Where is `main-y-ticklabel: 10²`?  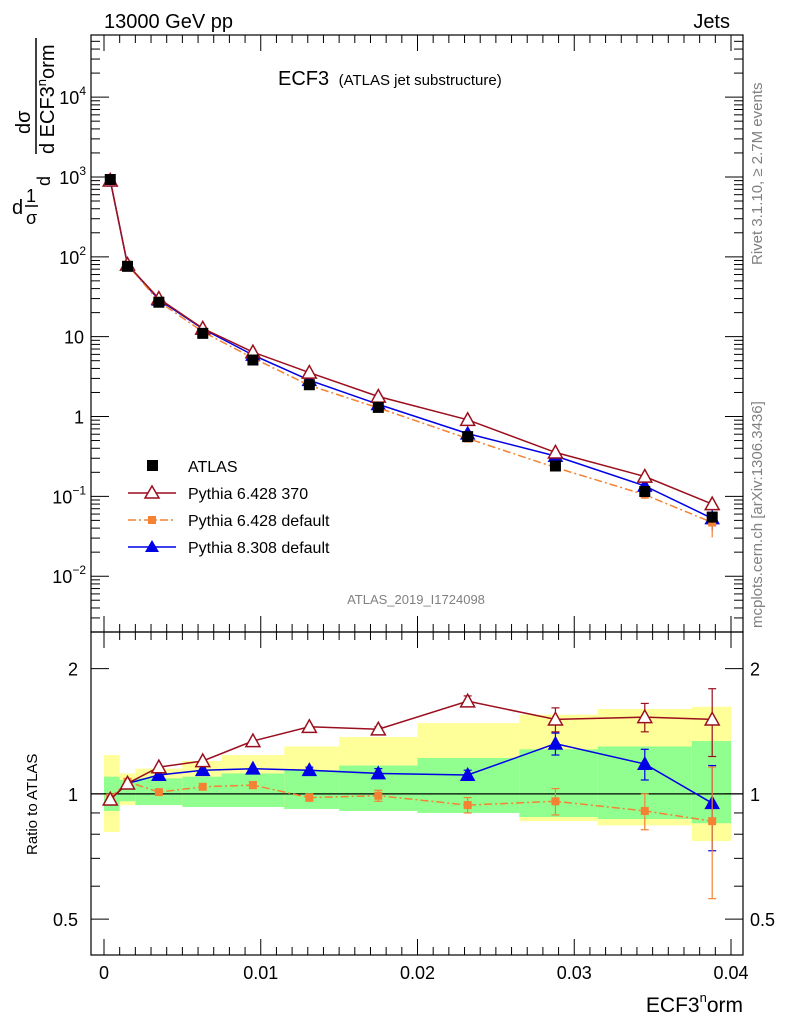 main-y-ticklabel: 10² is located at coordinates (72, 256).